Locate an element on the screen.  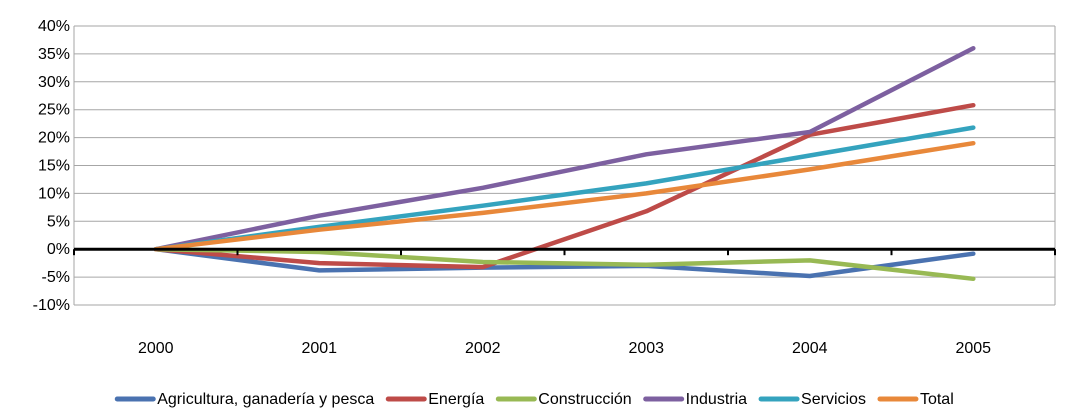
x-tick-label: 2004 is located at coordinates (810, 348).